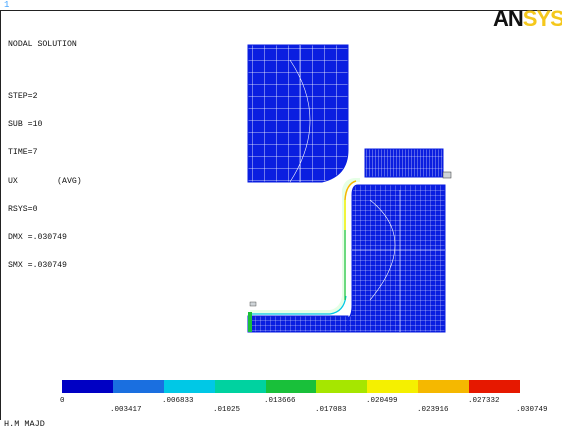 This screenshot has width=562, height=430. What do you see at coordinates (62, 401) in the screenshot?
I see `legend-tick-upper-1: 0` at bounding box center [62, 401].